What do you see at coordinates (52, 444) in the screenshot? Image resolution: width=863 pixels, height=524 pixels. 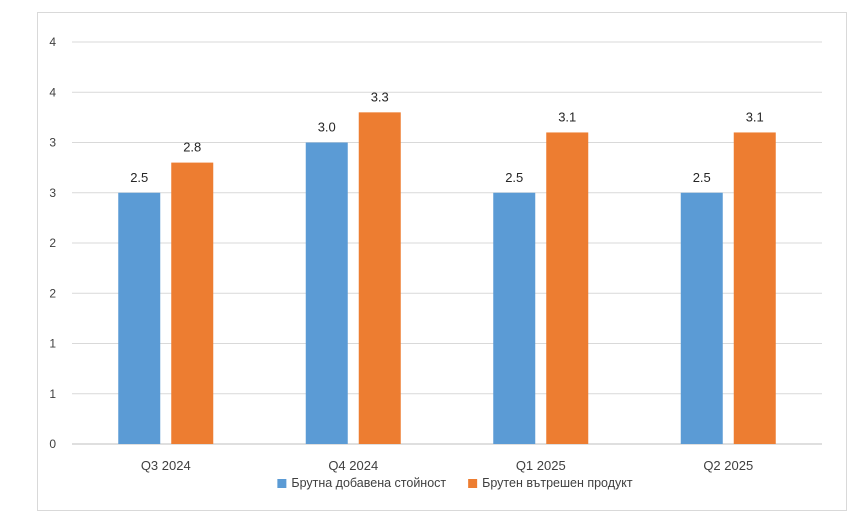 I see `y-tick-label: 0` at bounding box center [52, 444].